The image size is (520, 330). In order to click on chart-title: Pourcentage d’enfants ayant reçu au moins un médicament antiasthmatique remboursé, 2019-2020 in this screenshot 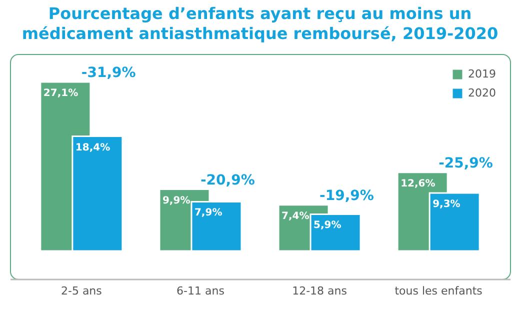, I will do `click(260, 23)`.